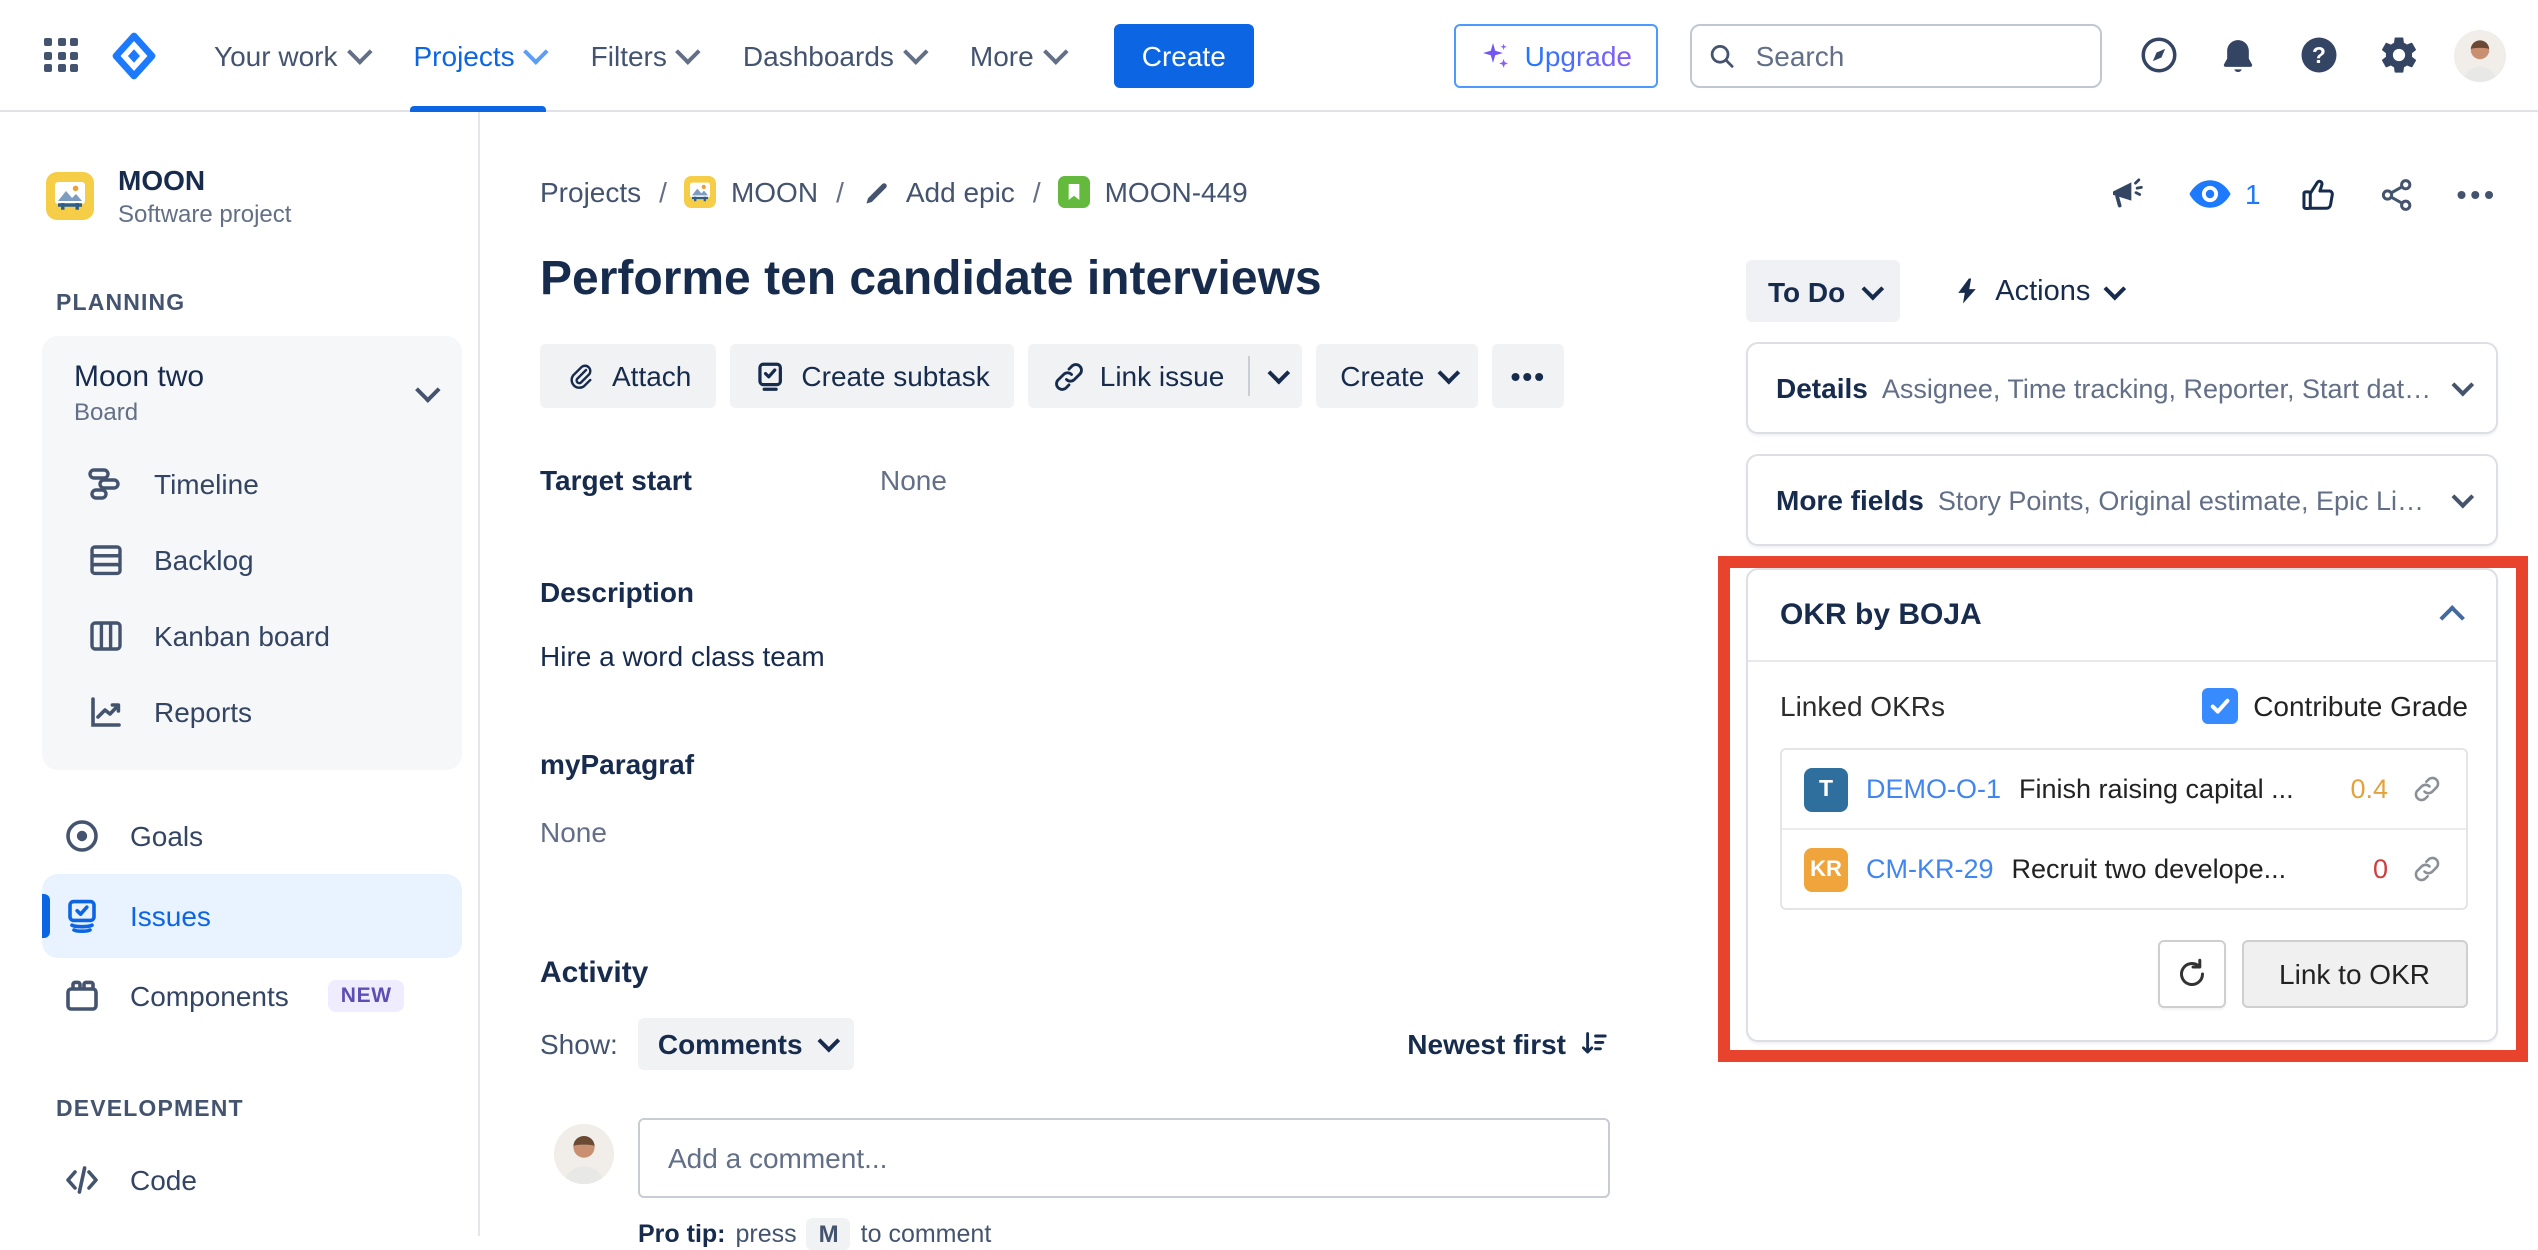 The height and width of the screenshot is (1250, 2538). What do you see at coordinates (2238, 55) in the screenshot?
I see `notifications-bell-icon` at bounding box center [2238, 55].